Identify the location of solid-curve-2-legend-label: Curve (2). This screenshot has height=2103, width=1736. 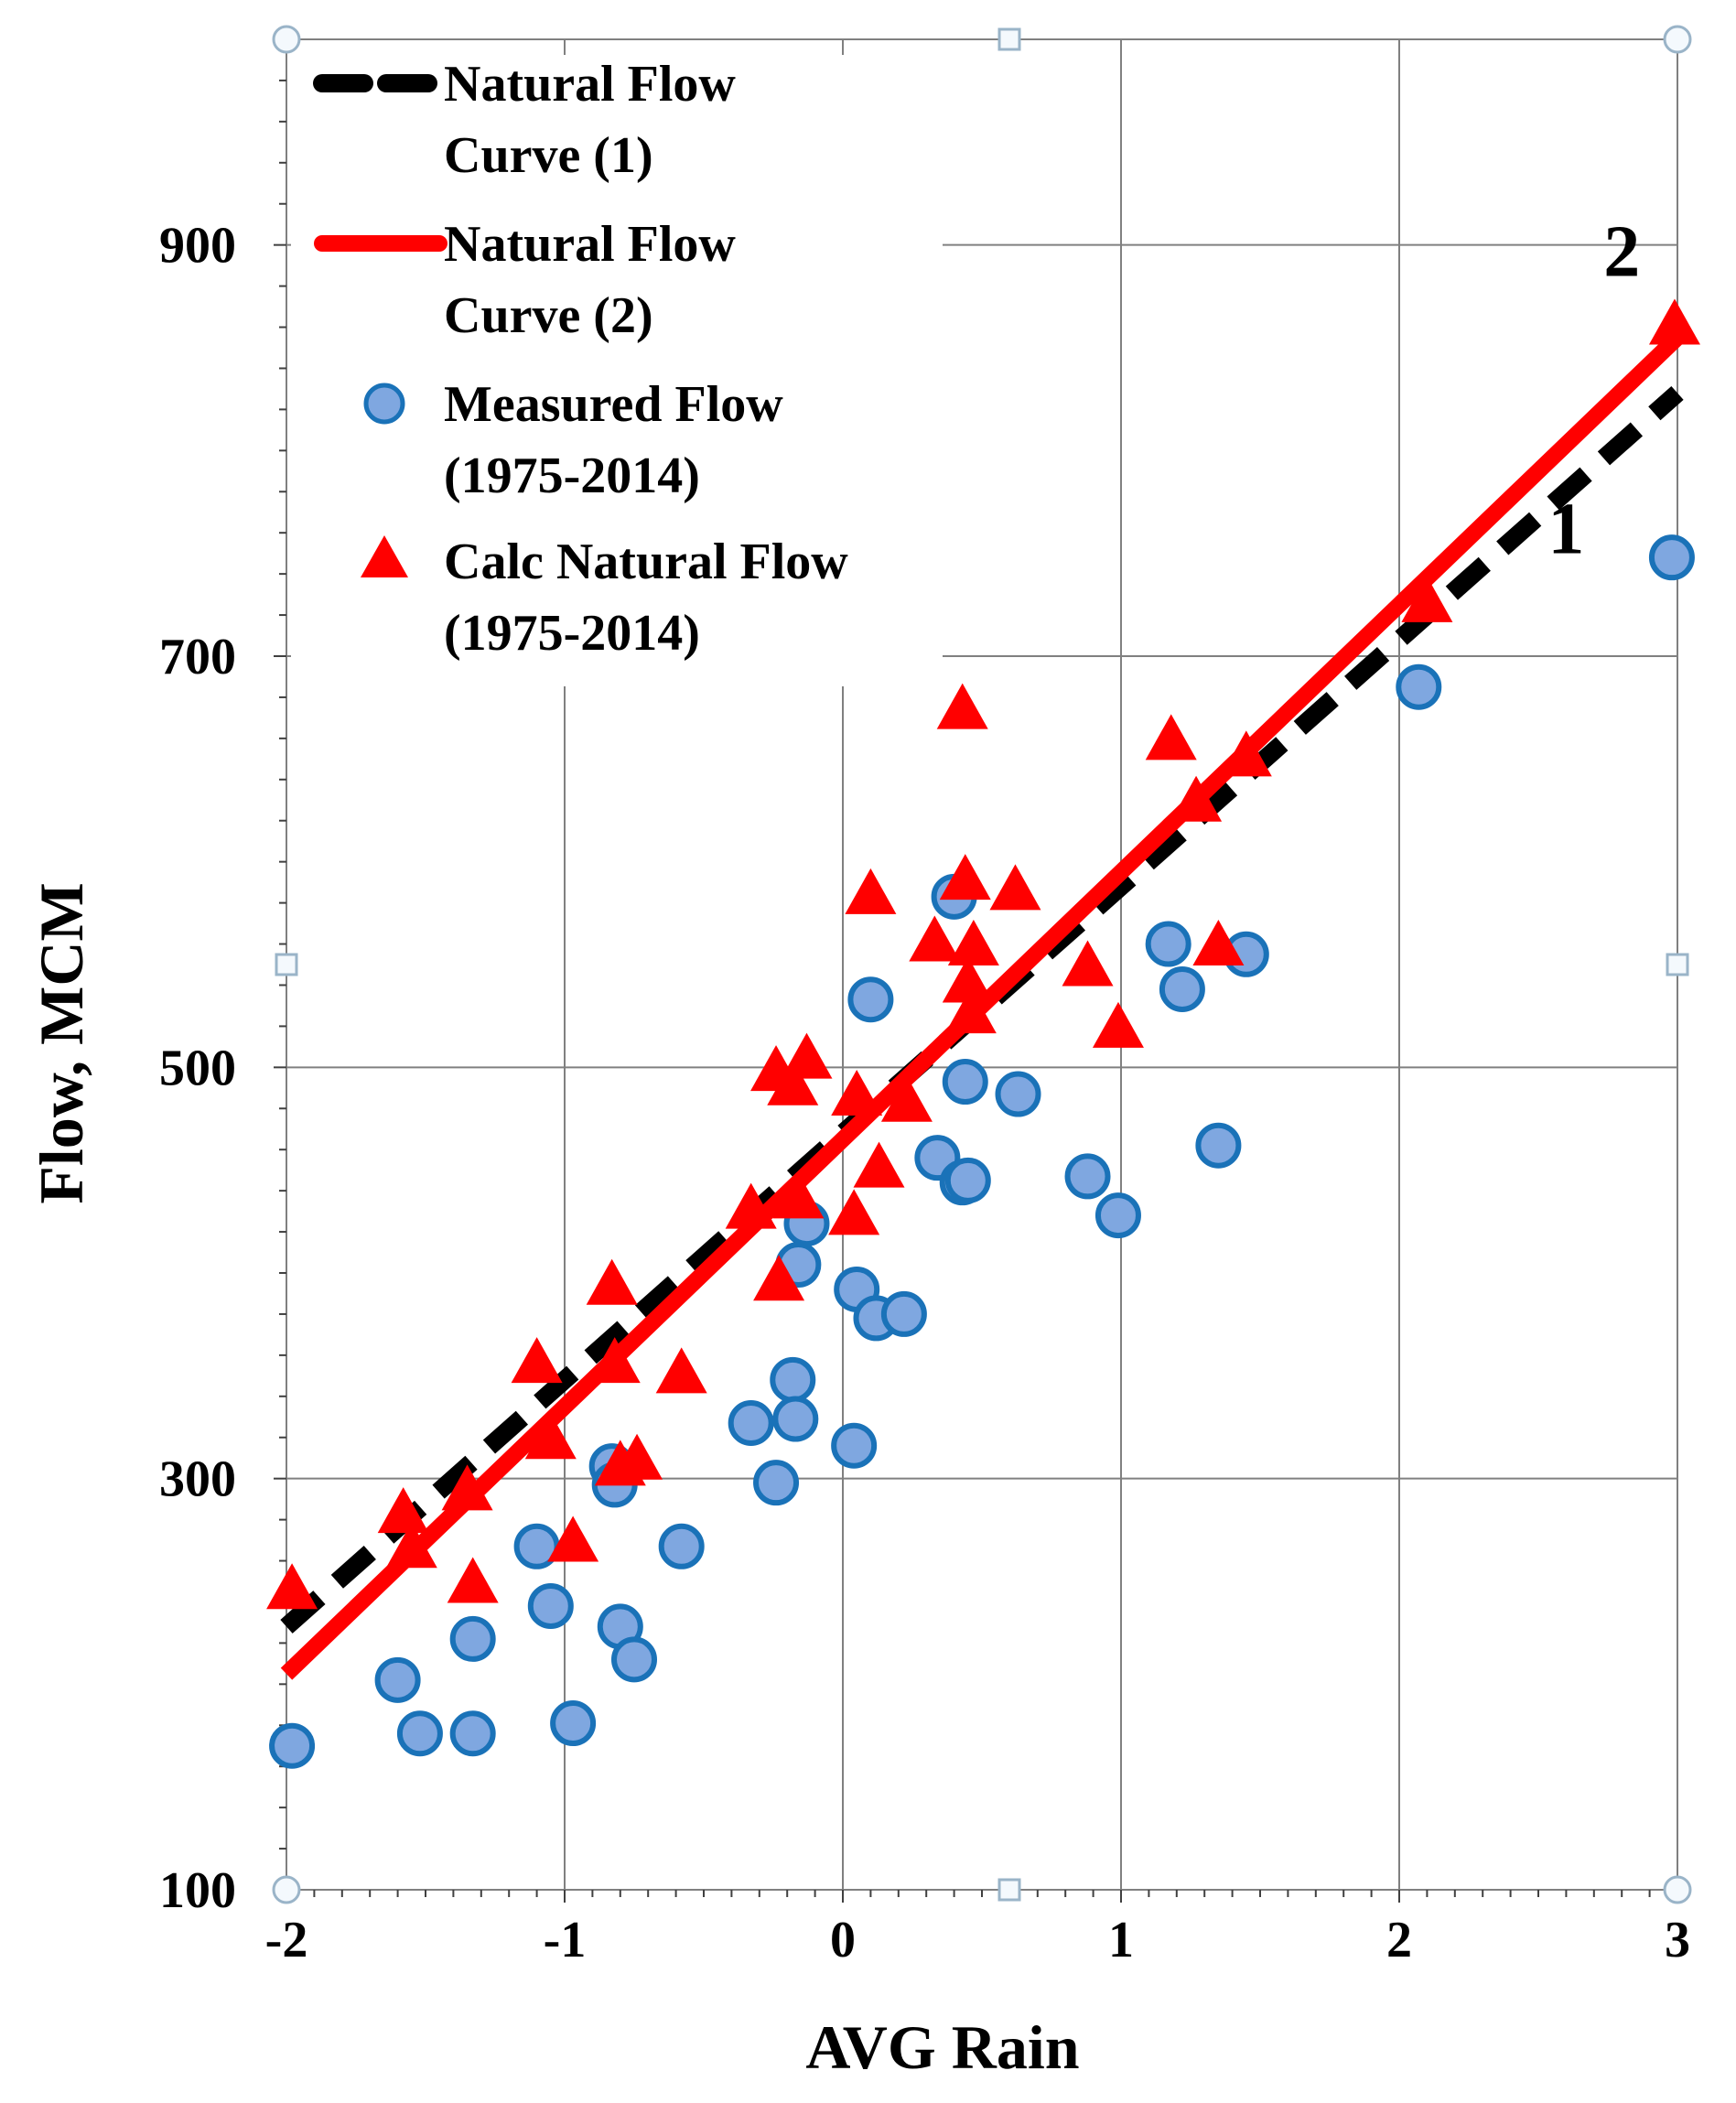
(549, 315).